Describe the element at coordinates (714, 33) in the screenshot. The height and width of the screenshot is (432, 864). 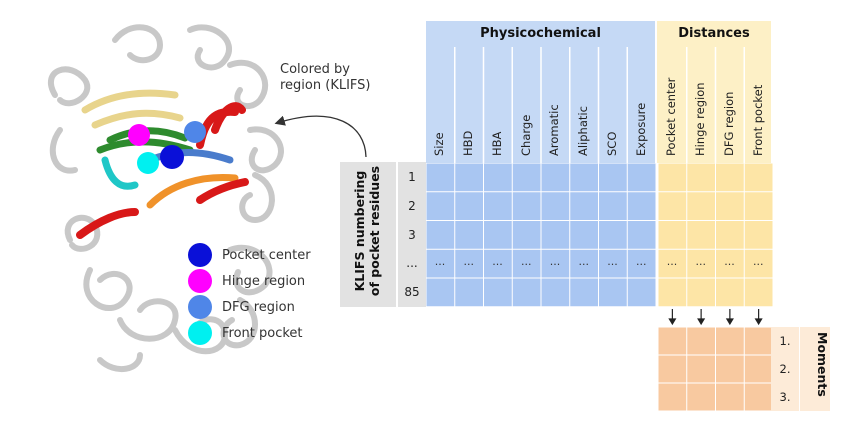
I see `distances-header-label: Distances` at that location.